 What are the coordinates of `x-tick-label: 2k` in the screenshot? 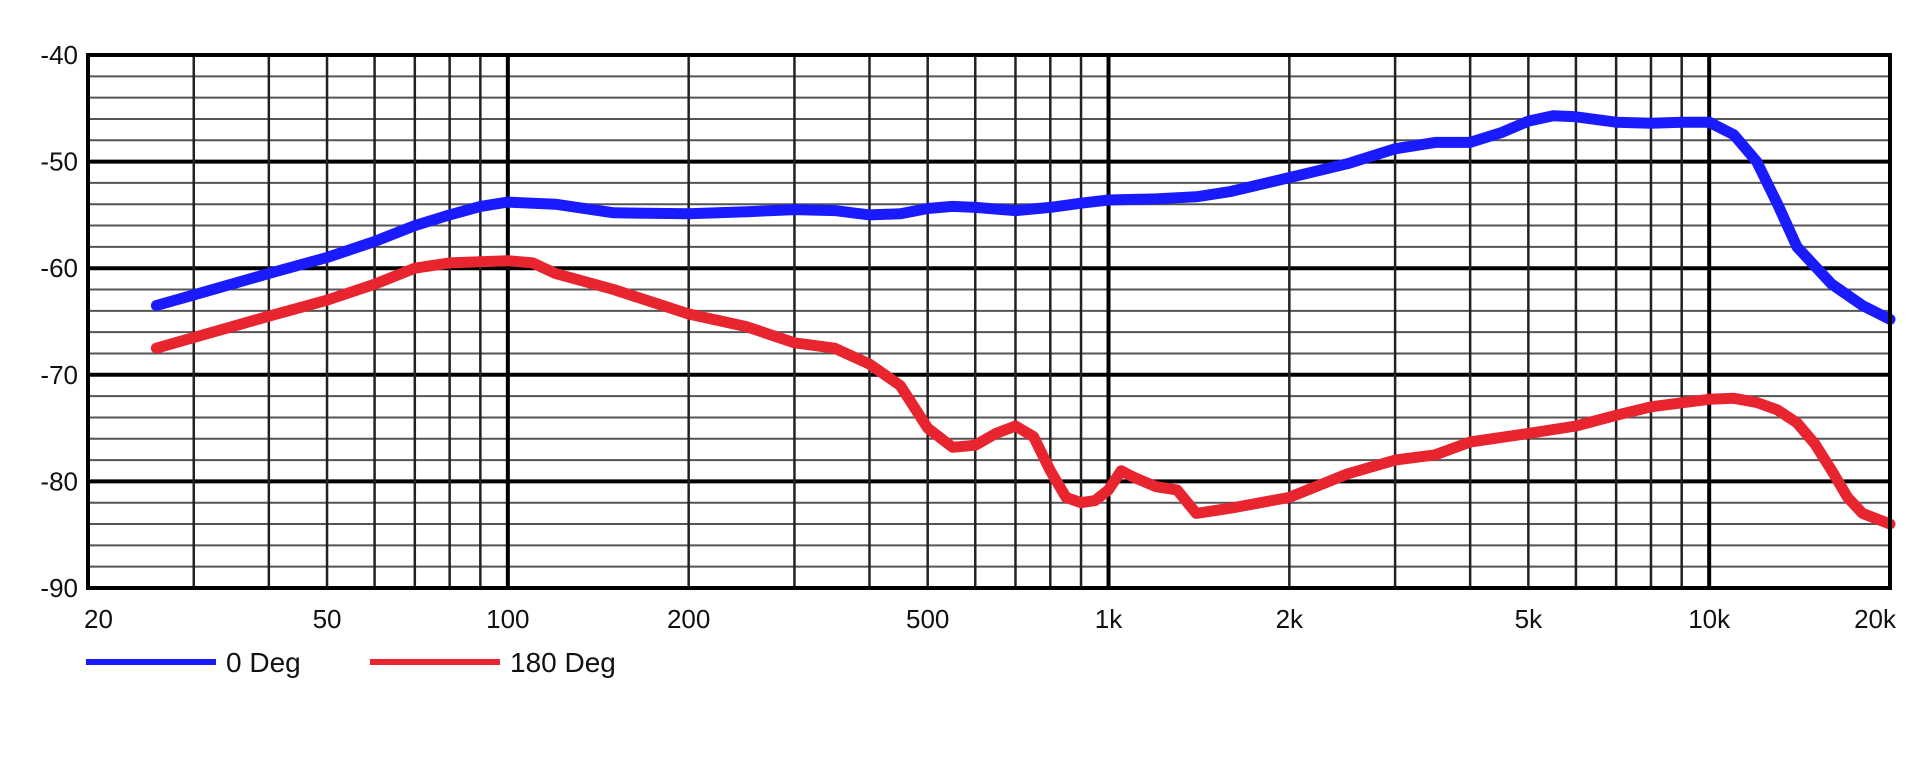 It's located at (1290, 619).